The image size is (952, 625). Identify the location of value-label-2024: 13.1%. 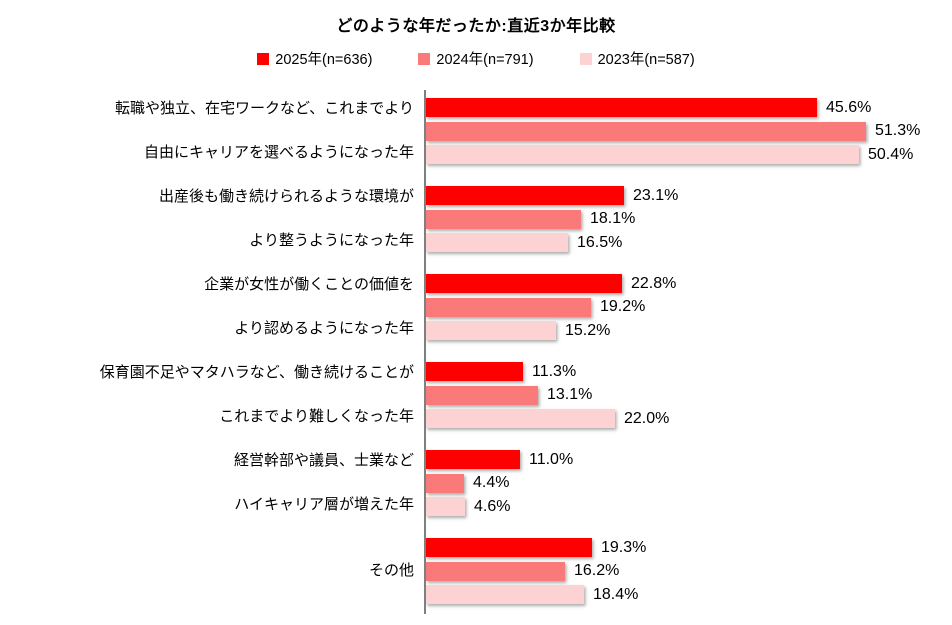
(570, 394).